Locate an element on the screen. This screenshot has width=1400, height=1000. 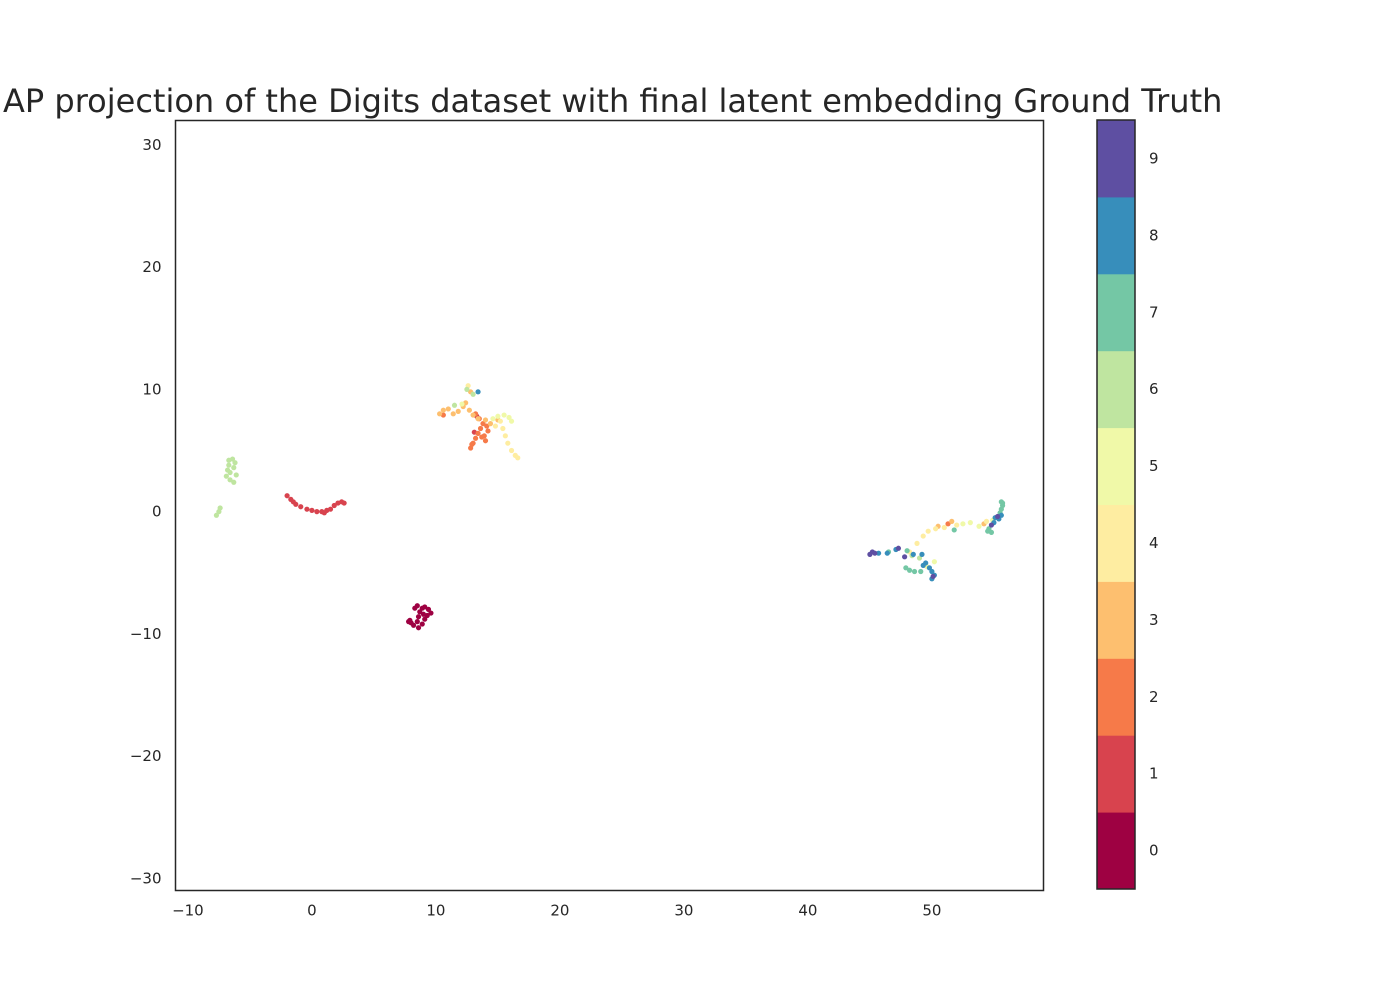
colorbar-tick-label: 3 is located at coordinates (1154, 620).